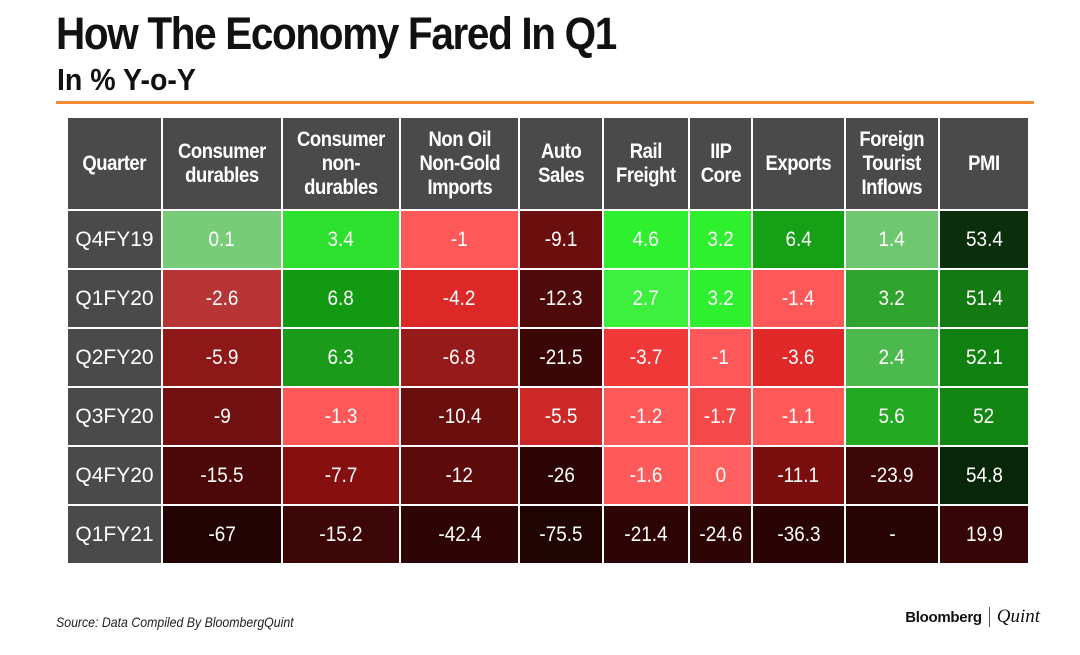  Describe the element at coordinates (646, 298) in the screenshot. I see `data-cell-value: 2.7` at that location.